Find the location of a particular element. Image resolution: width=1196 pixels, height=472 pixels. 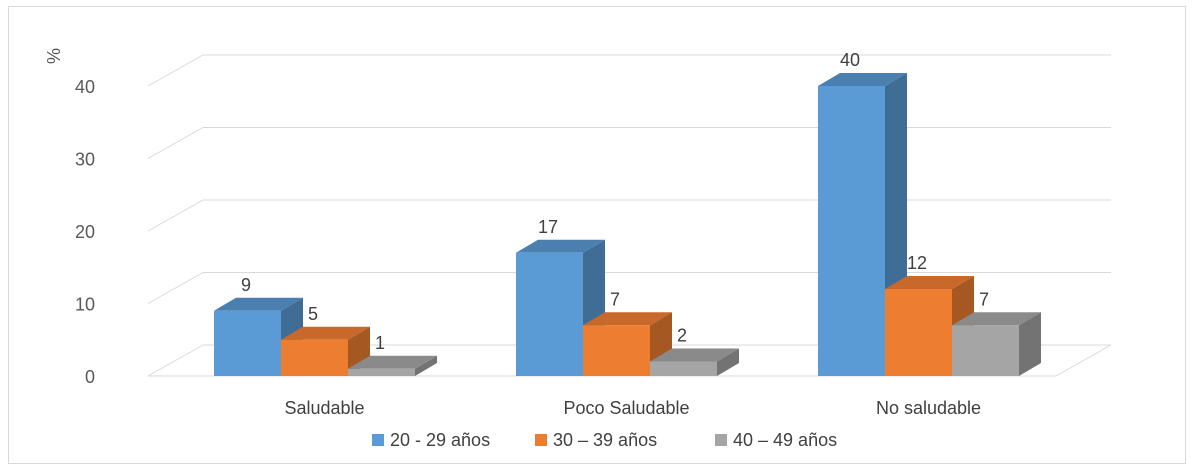

y-tick-label: 0 is located at coordinates (90, 377).